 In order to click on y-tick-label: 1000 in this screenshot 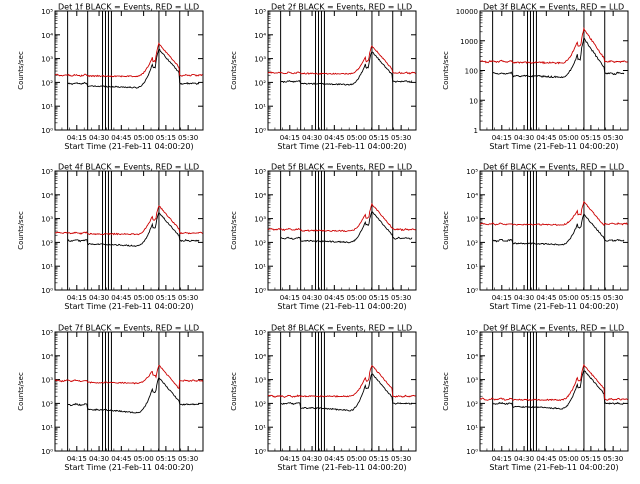, I will do `click(469, 42)`.